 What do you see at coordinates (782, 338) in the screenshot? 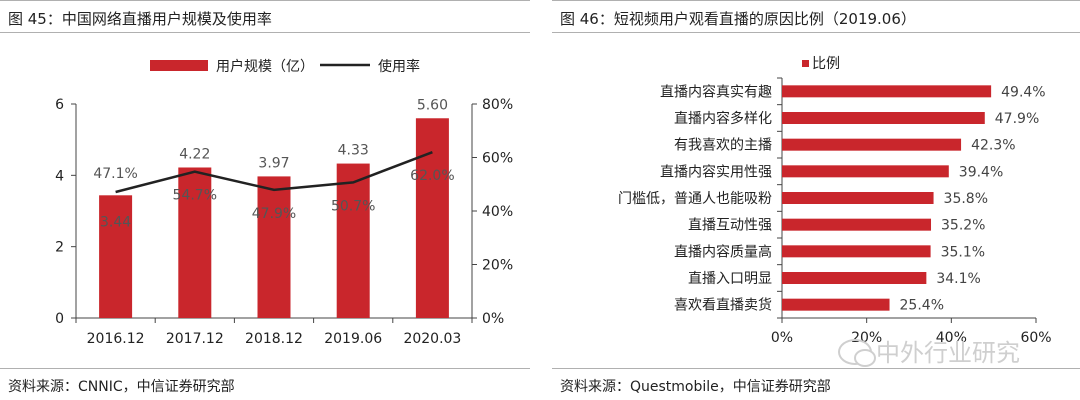
I see `x-tick-label: 0%` at bounding box center [782, 338].